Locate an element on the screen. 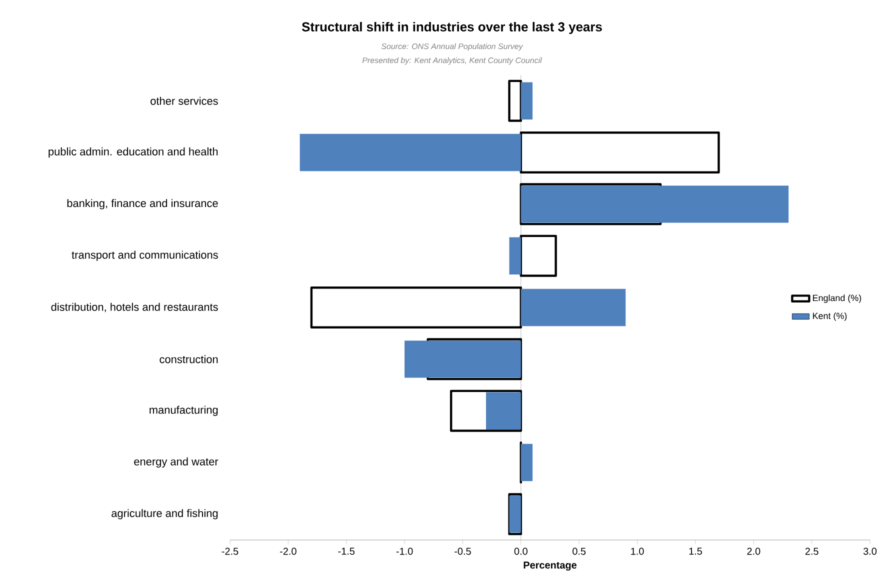 The width and height of the screenshot is (887, 585). x-tick-label: 1.5 is located at coordinates (695, 551).